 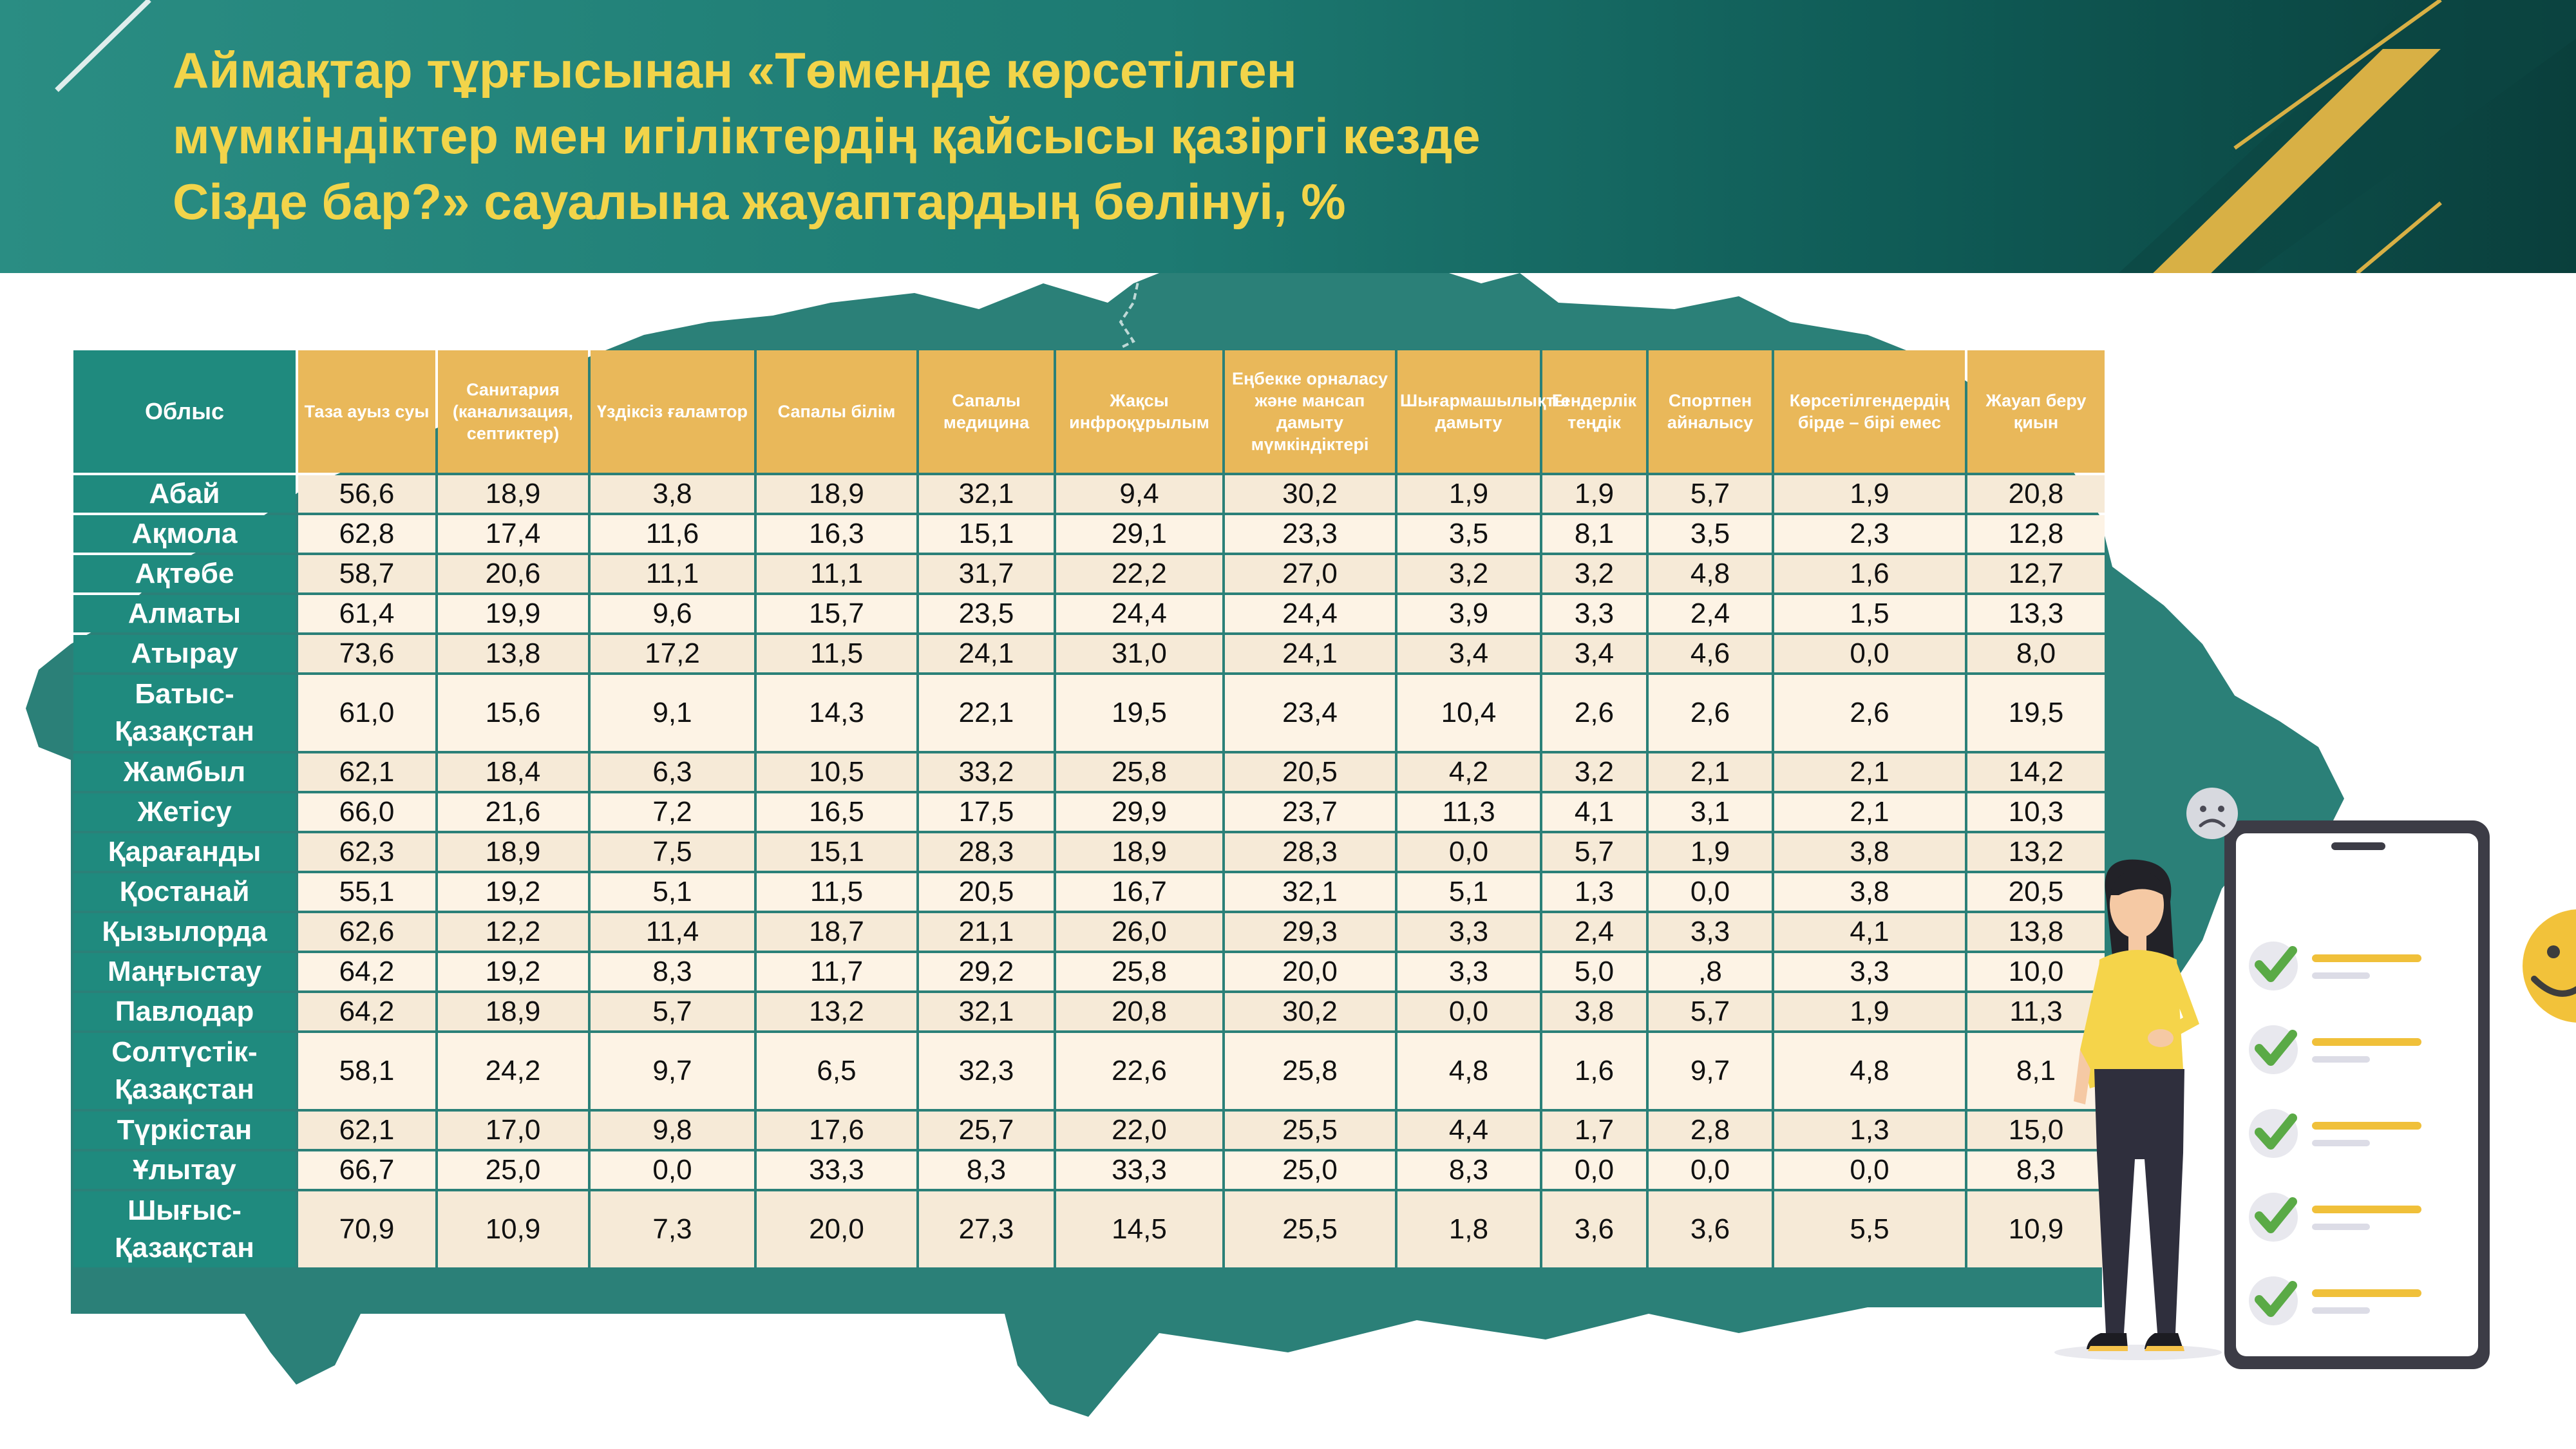 What do you see at coordinates (986, 972) in the screenshot?
I see `table-cell: 29,2` at bounding box center [986, 972].